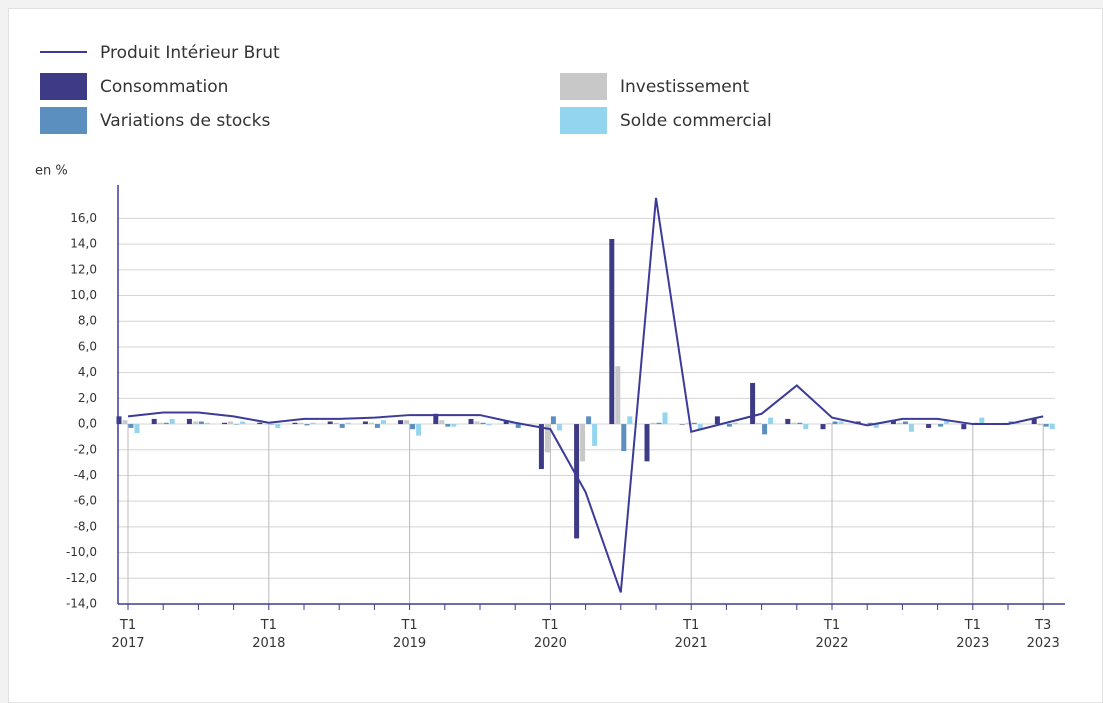  What do you see at coordinates (85, 526) in the screenshot?
I see `y-tick-label: -8,0` at bounding box center [85, 526].